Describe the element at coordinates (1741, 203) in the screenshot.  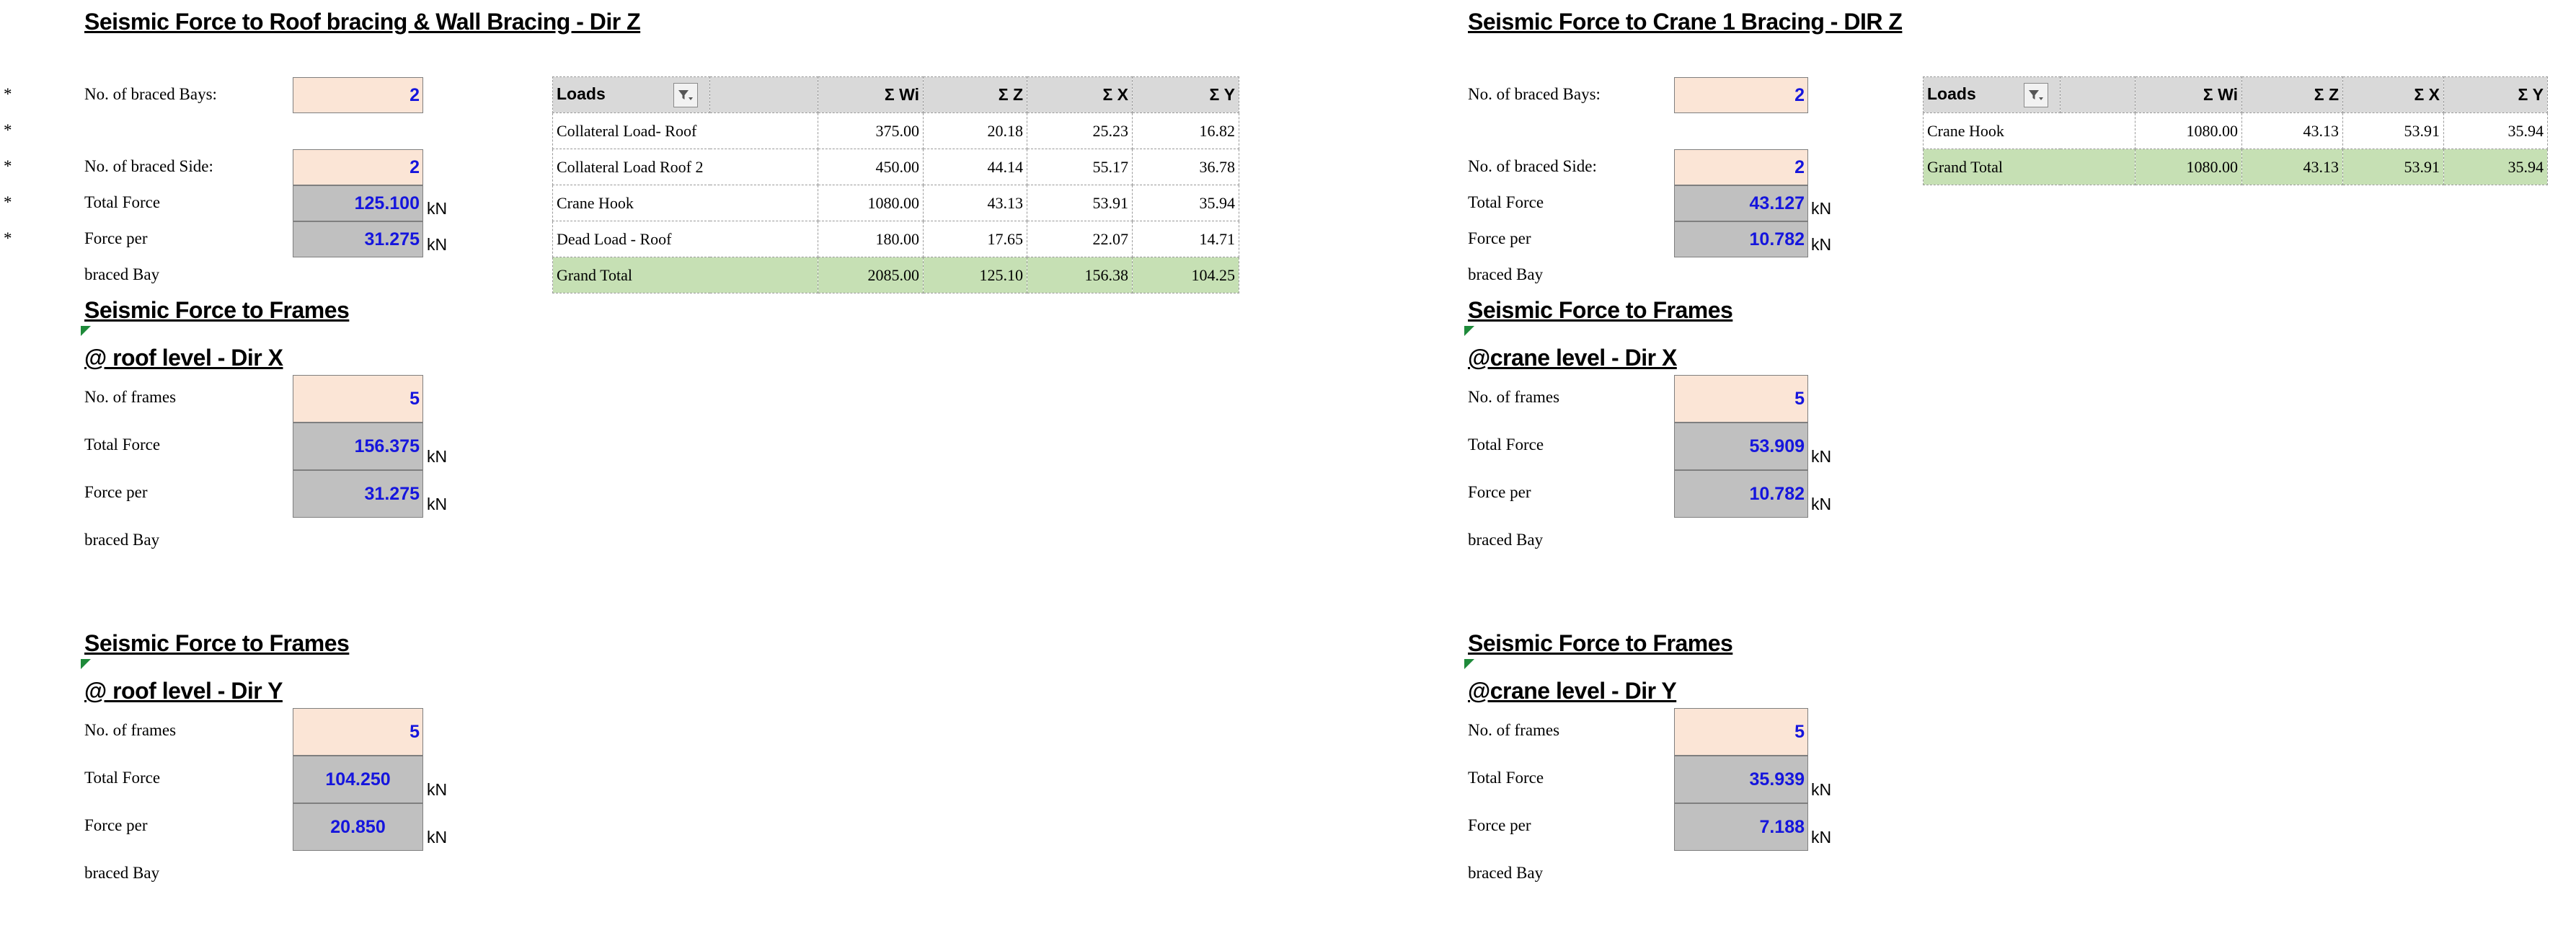
I see `total-force-value: 43.127` at that location.